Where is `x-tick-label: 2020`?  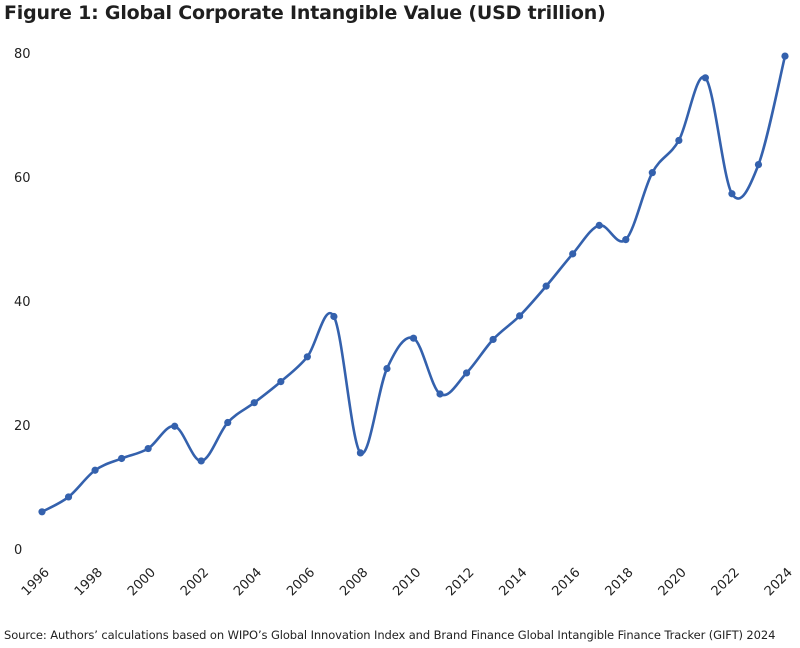
x-tick-label: 2020 is located at coordinates (673, 582).